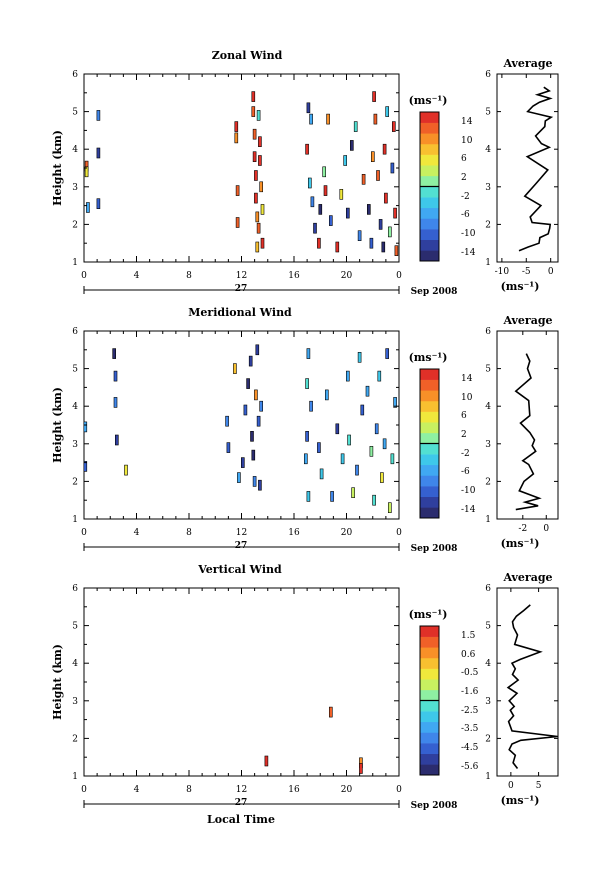 This screenshot has height=873, width=610. Describe the element at coordinates (465, 454) in the screenshot. I see `meridional-cbar-label-4: -2` at that location.